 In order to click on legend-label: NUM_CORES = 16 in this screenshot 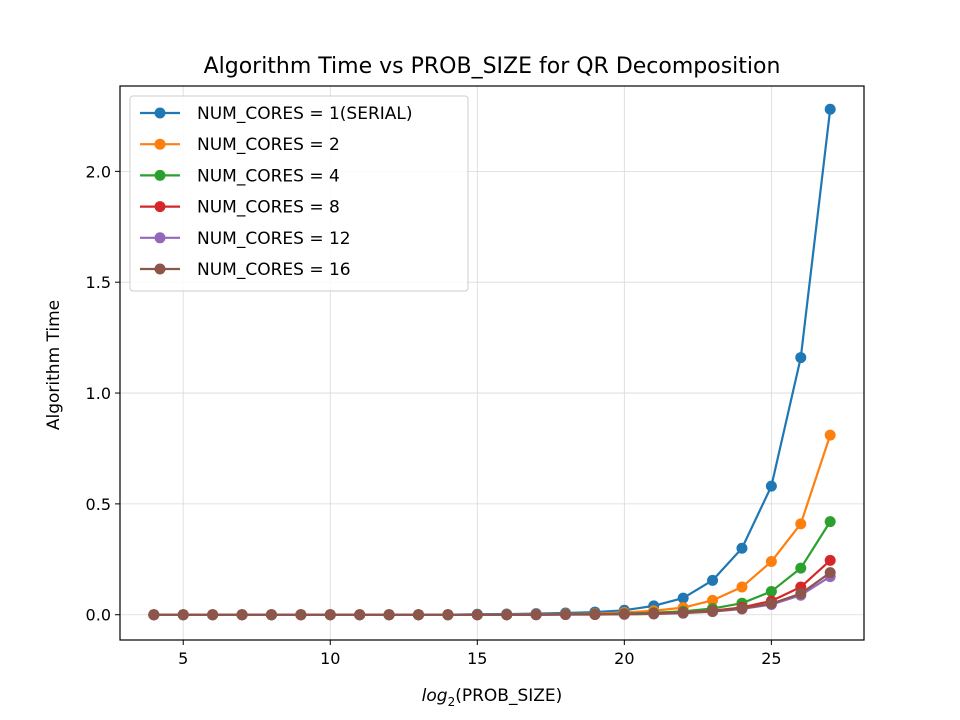, I will do `click(274, 270)`.